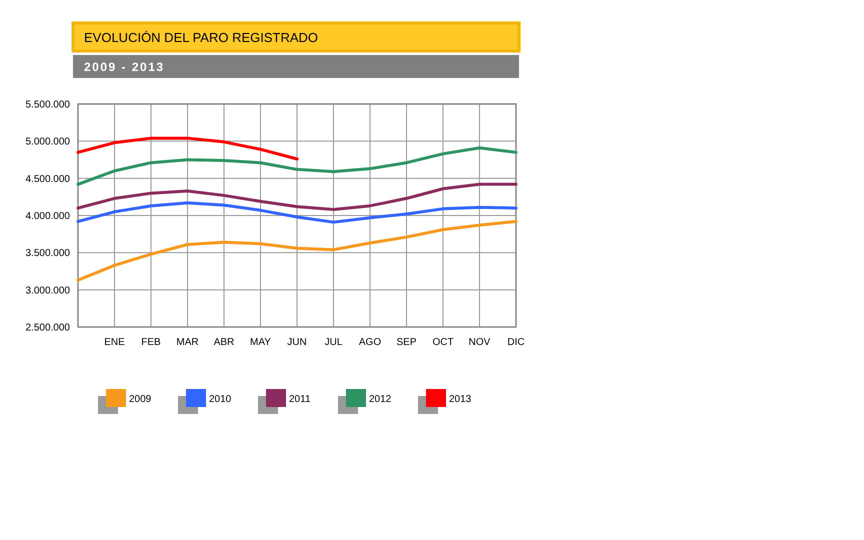  I want to click on x-tick-label: MAY, so click(261, 342).